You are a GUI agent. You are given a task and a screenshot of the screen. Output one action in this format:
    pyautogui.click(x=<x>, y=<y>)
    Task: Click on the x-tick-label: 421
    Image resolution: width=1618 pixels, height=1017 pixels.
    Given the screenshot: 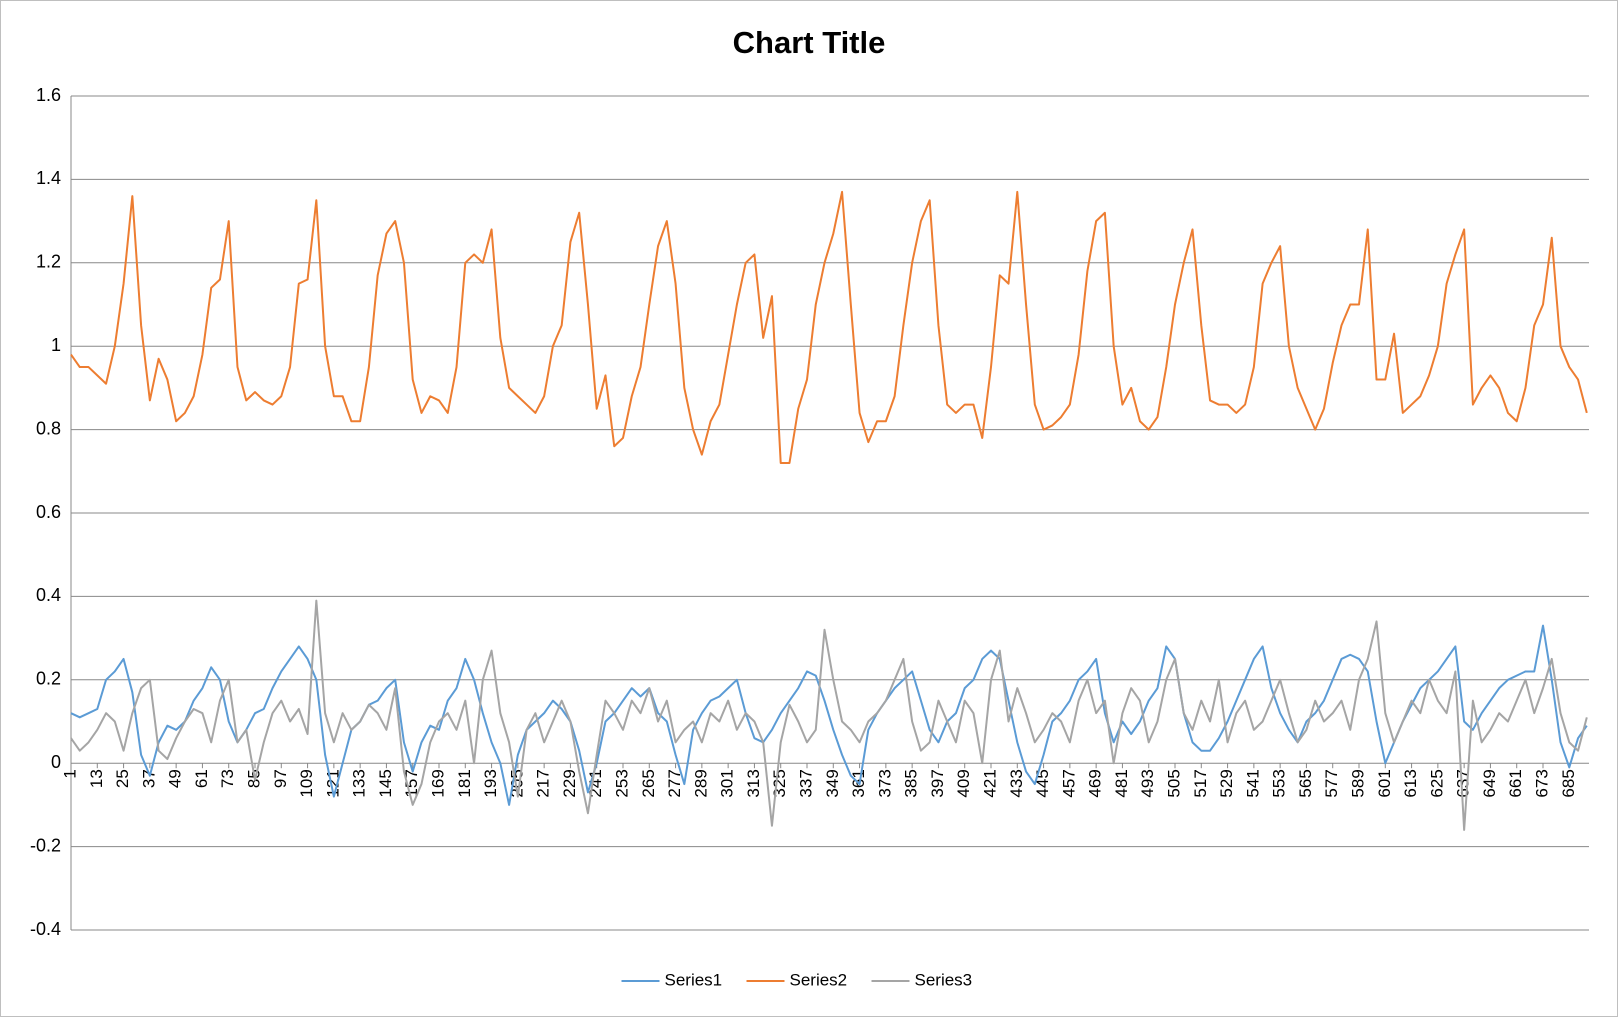 What is the action you would take?
    pyautogui.click(x=989, y=783)
    